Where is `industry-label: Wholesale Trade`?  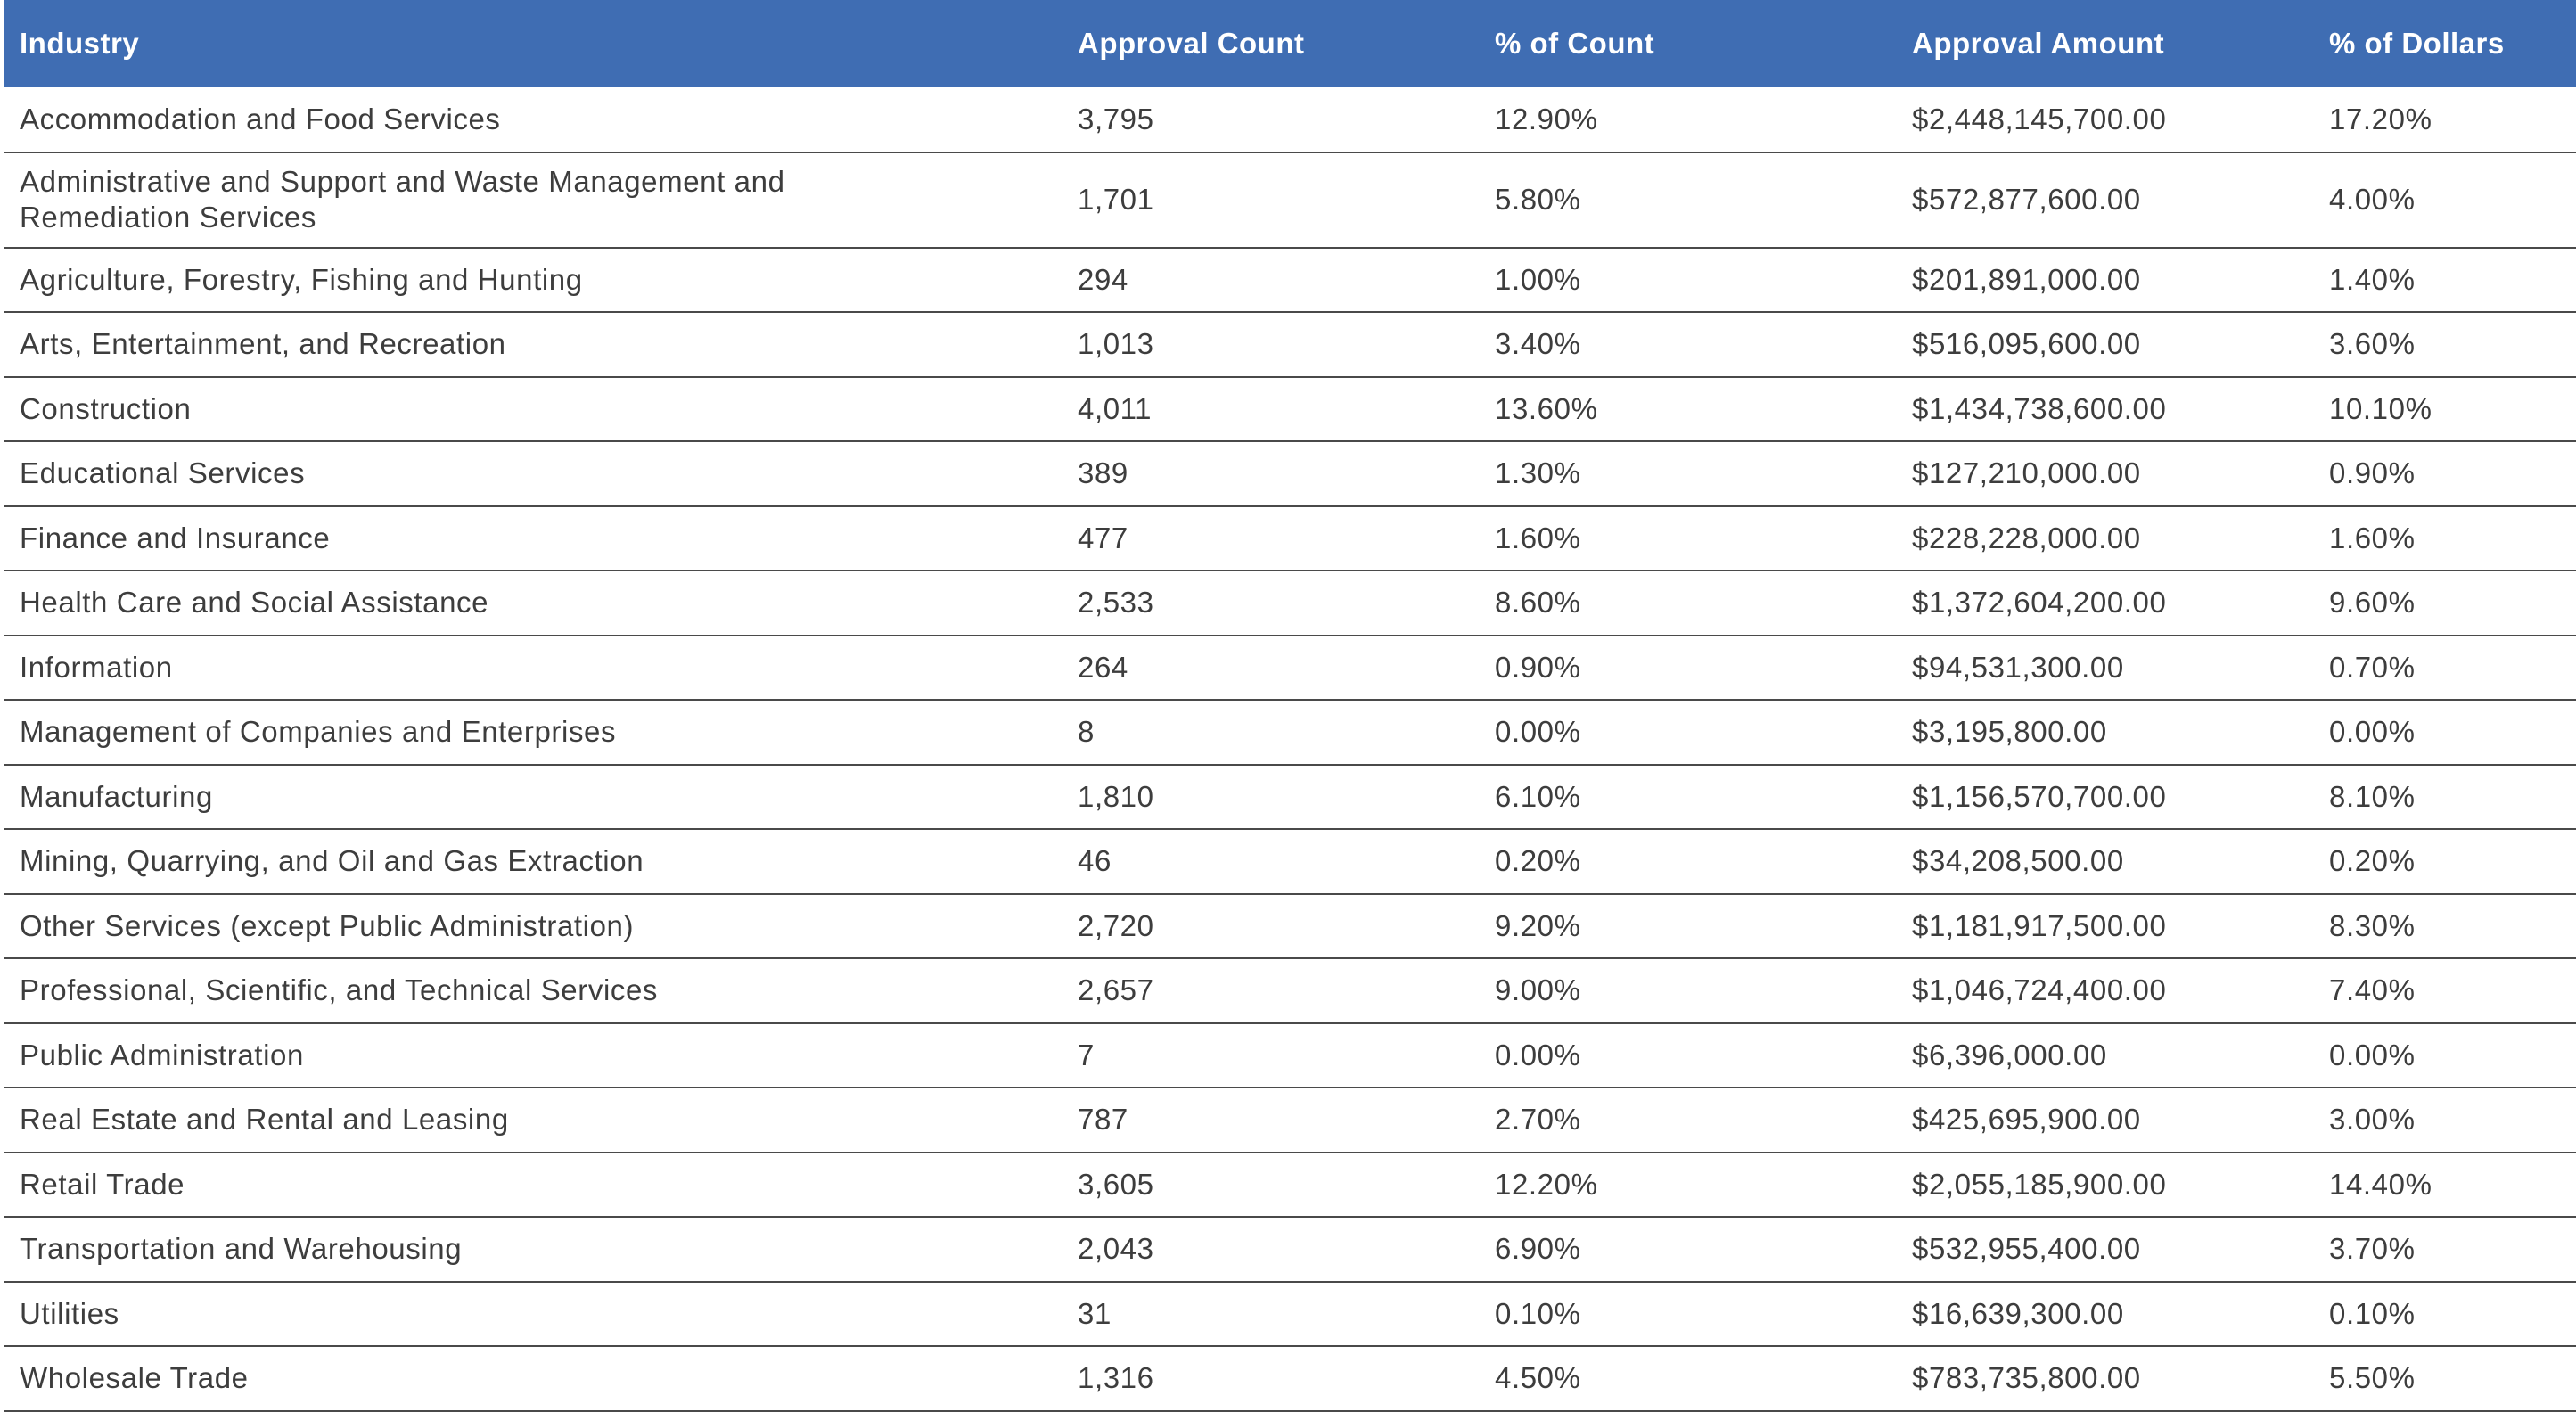 industry-label: Wholesale Trade is located at coordinates (134, 1378).